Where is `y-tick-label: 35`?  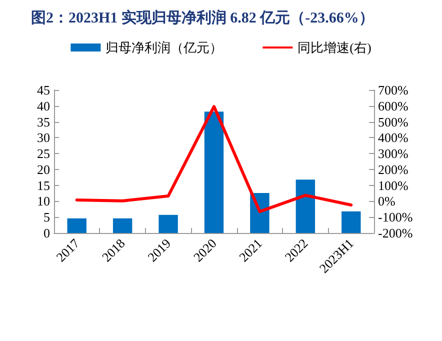 y-tick-label: 35 is located at coordinates (43, 122).